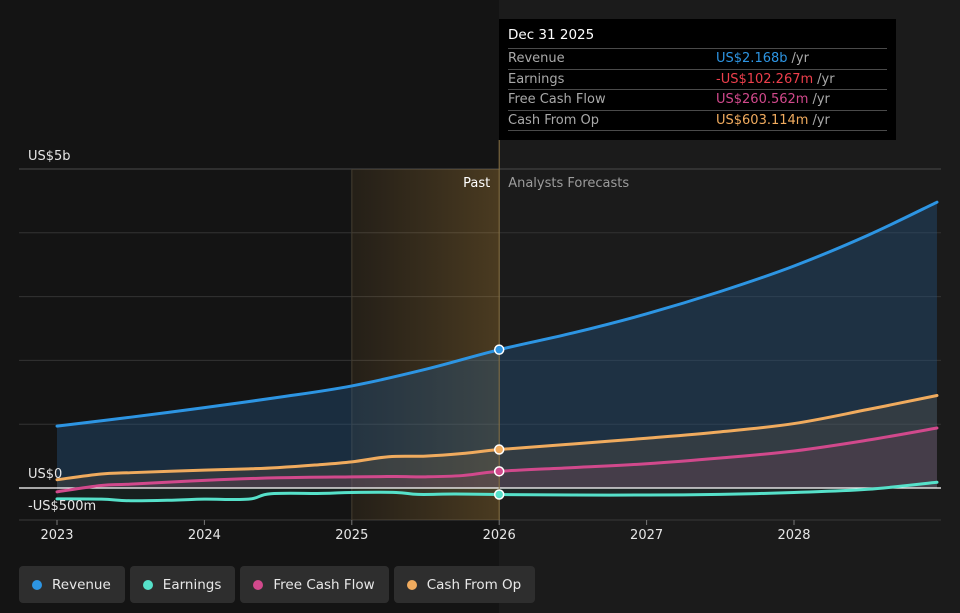 The height and width of the screenshot is (613, 960). I want to click on x-tick-label: 2023, so click(56, 535).